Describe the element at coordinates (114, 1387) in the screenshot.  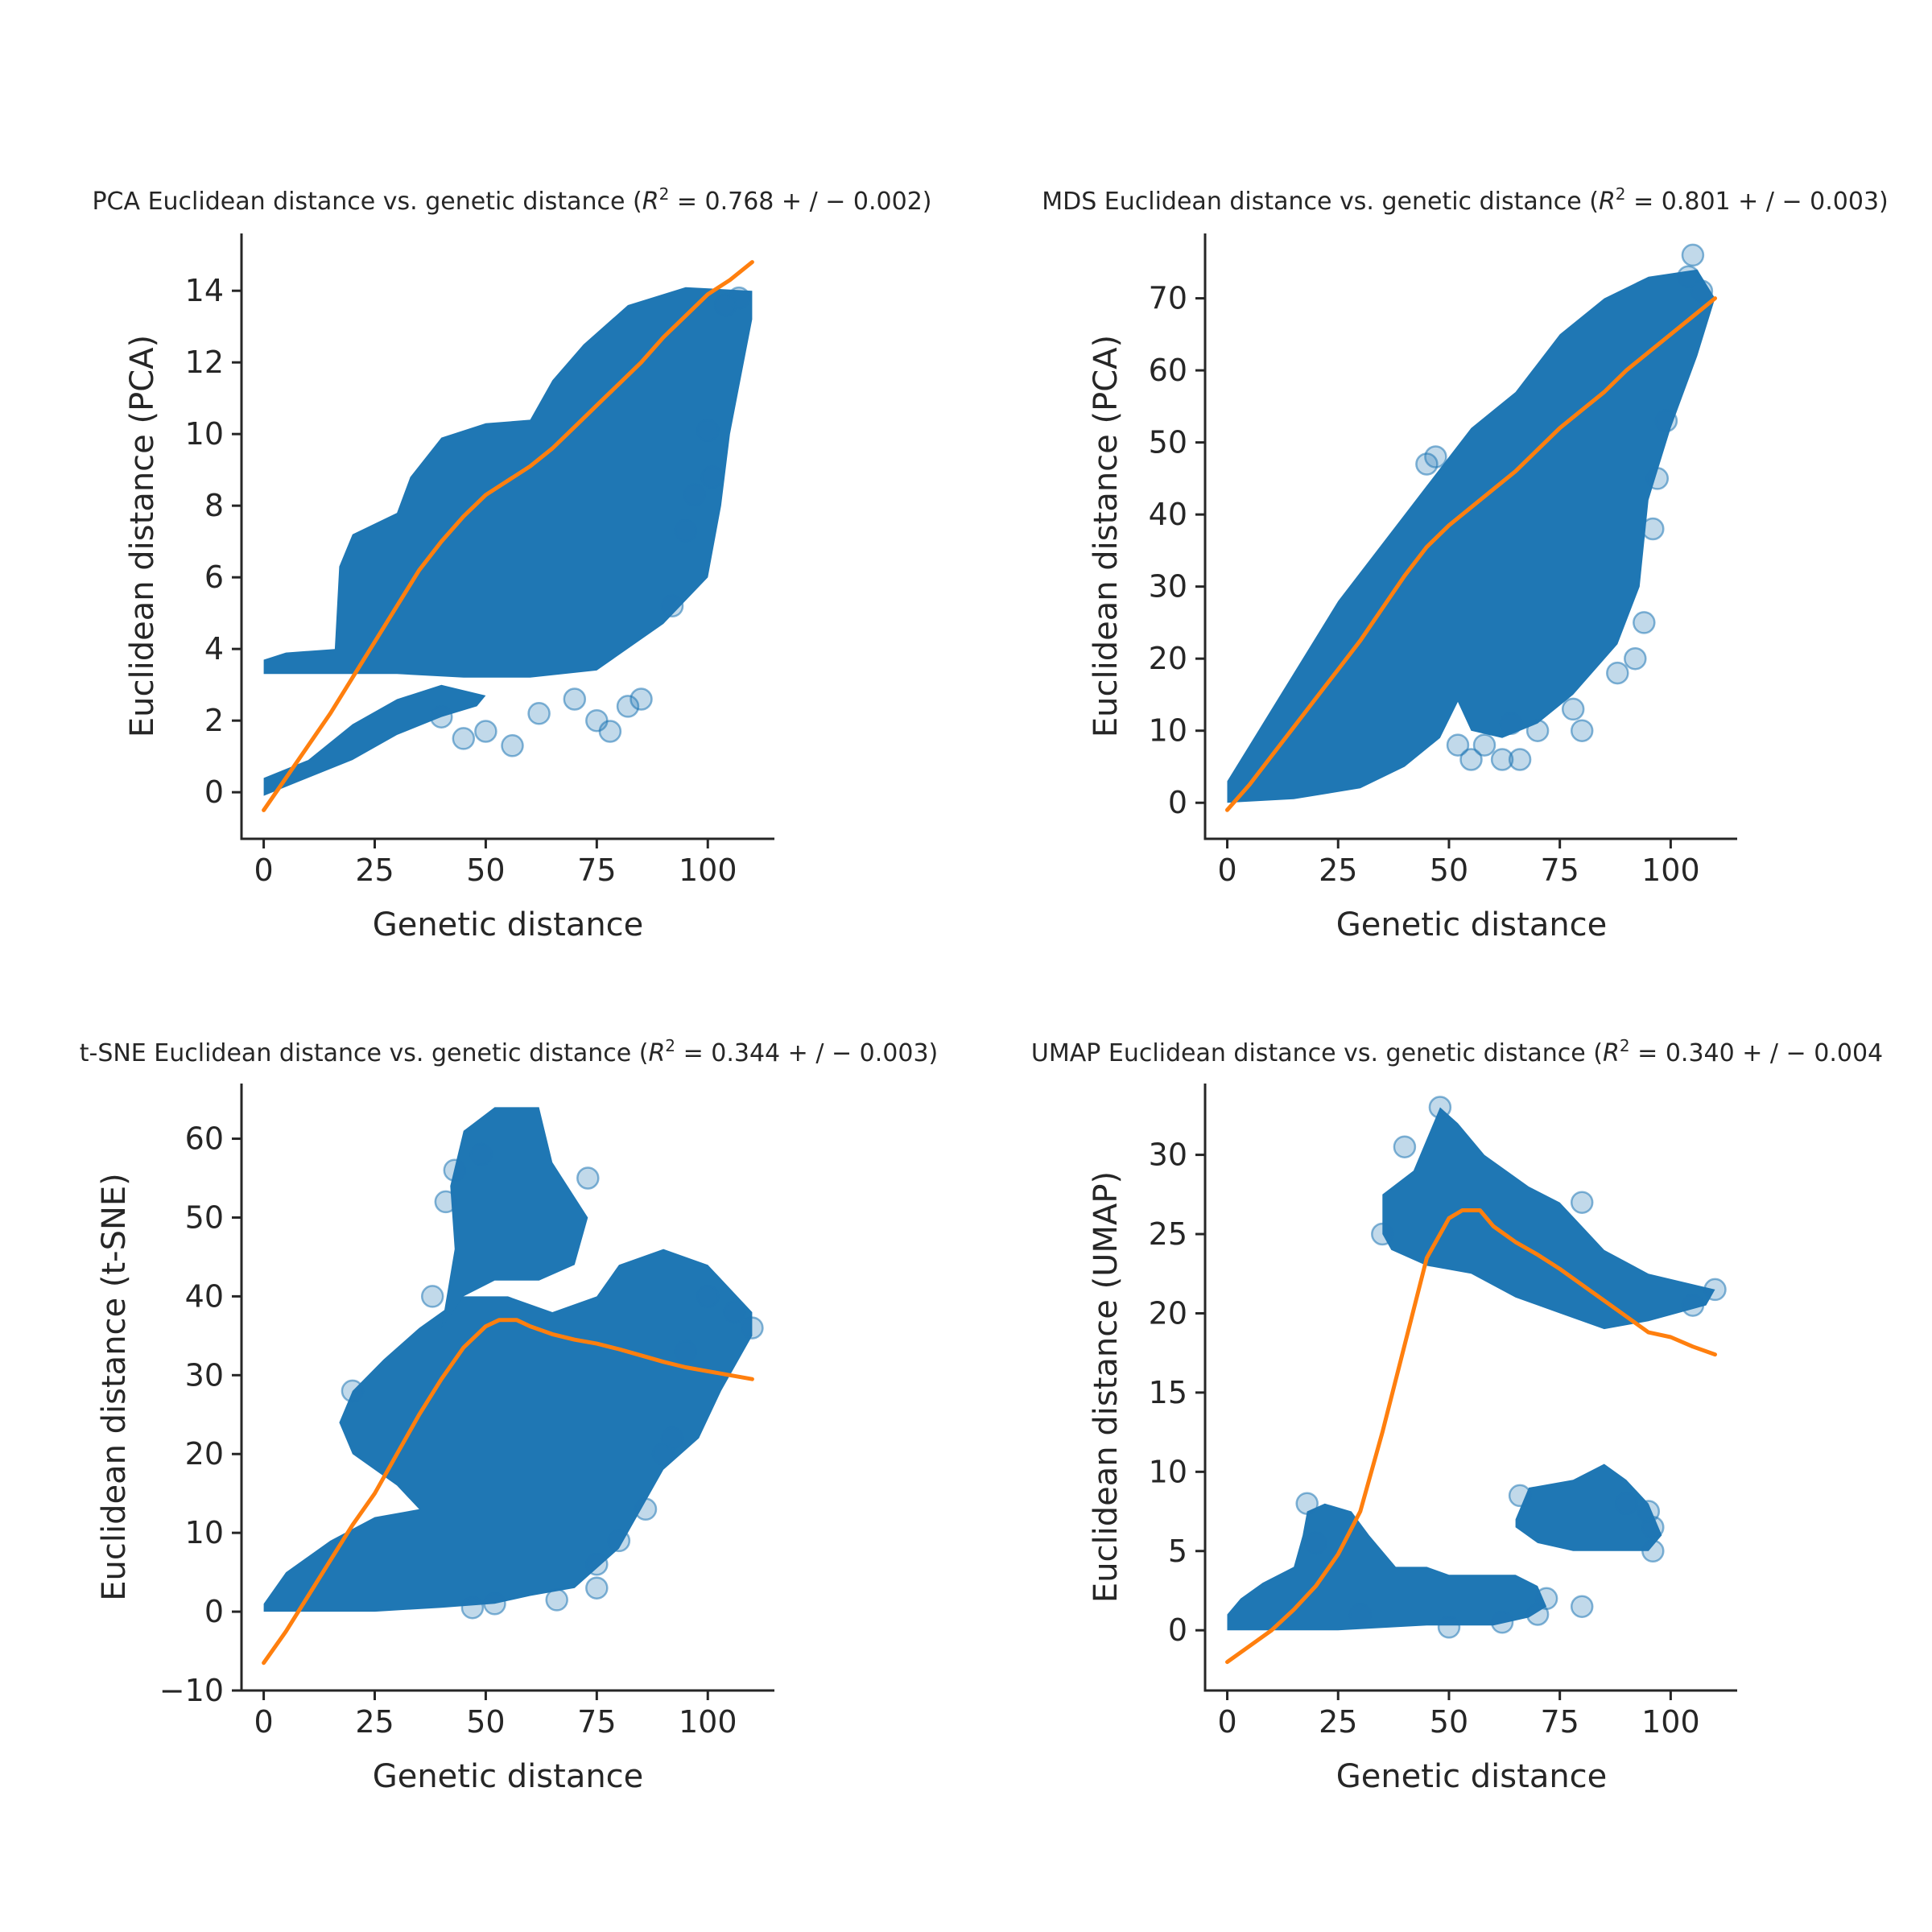
I see `y-axis-label-tsne: Euclidean distance (t-SNE)` at that location.